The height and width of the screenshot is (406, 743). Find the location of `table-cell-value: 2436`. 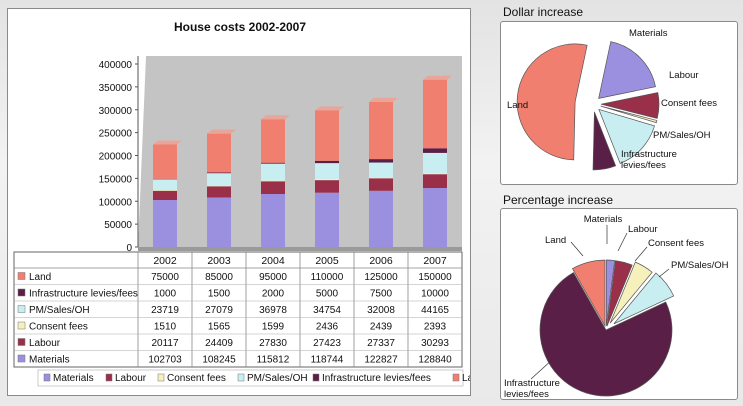

table-cell-value: 2436 is located at coordinates (327, 327).